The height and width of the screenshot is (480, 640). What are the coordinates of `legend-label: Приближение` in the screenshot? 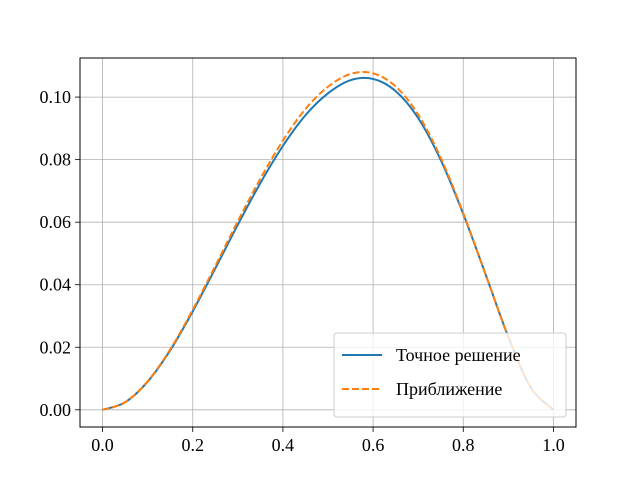 It's located at (449, 389).